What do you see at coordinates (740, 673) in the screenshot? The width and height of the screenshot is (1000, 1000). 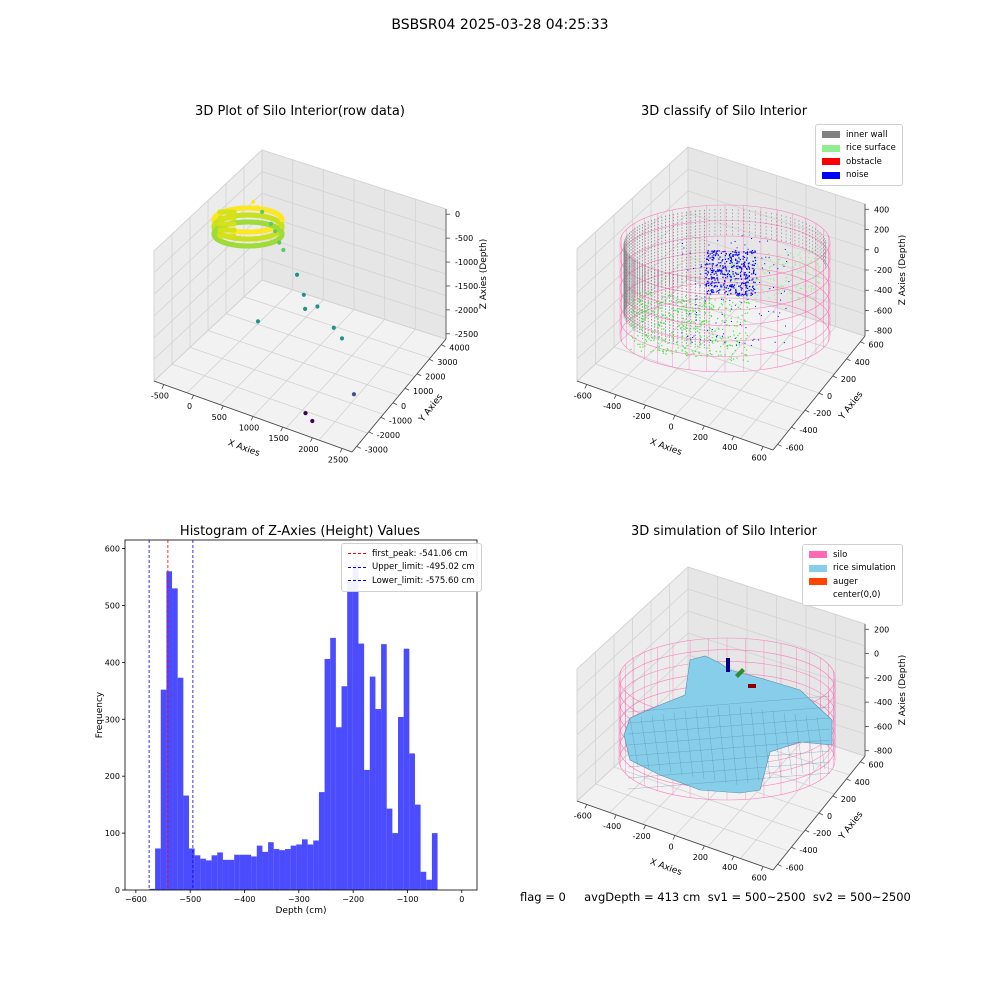 I see `sim3d-auger-marker` at bounding box center [740, 673].